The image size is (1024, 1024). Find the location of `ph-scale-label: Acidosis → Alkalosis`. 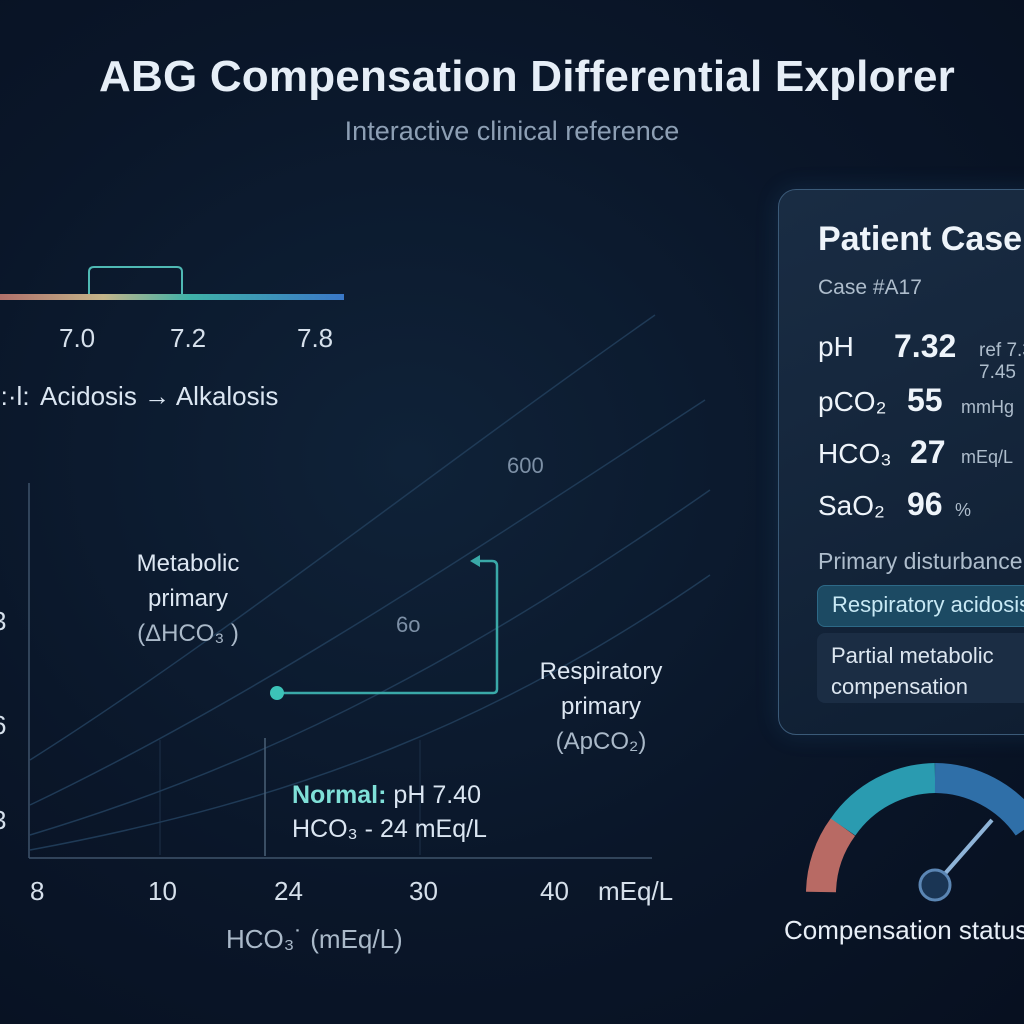

ph-scale-label: Acidosis → Alkalosis is located at coordinates (159, 396).